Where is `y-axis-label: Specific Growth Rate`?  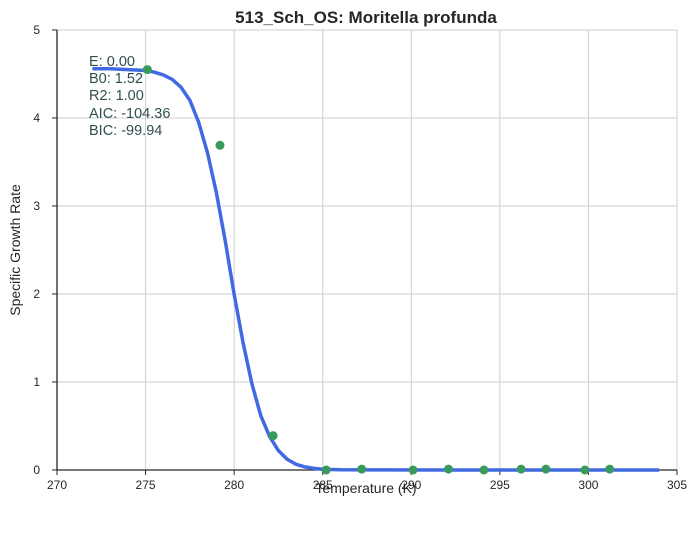
y-axis-label: Specific Growth Rate is located at coordinates (15, 250).